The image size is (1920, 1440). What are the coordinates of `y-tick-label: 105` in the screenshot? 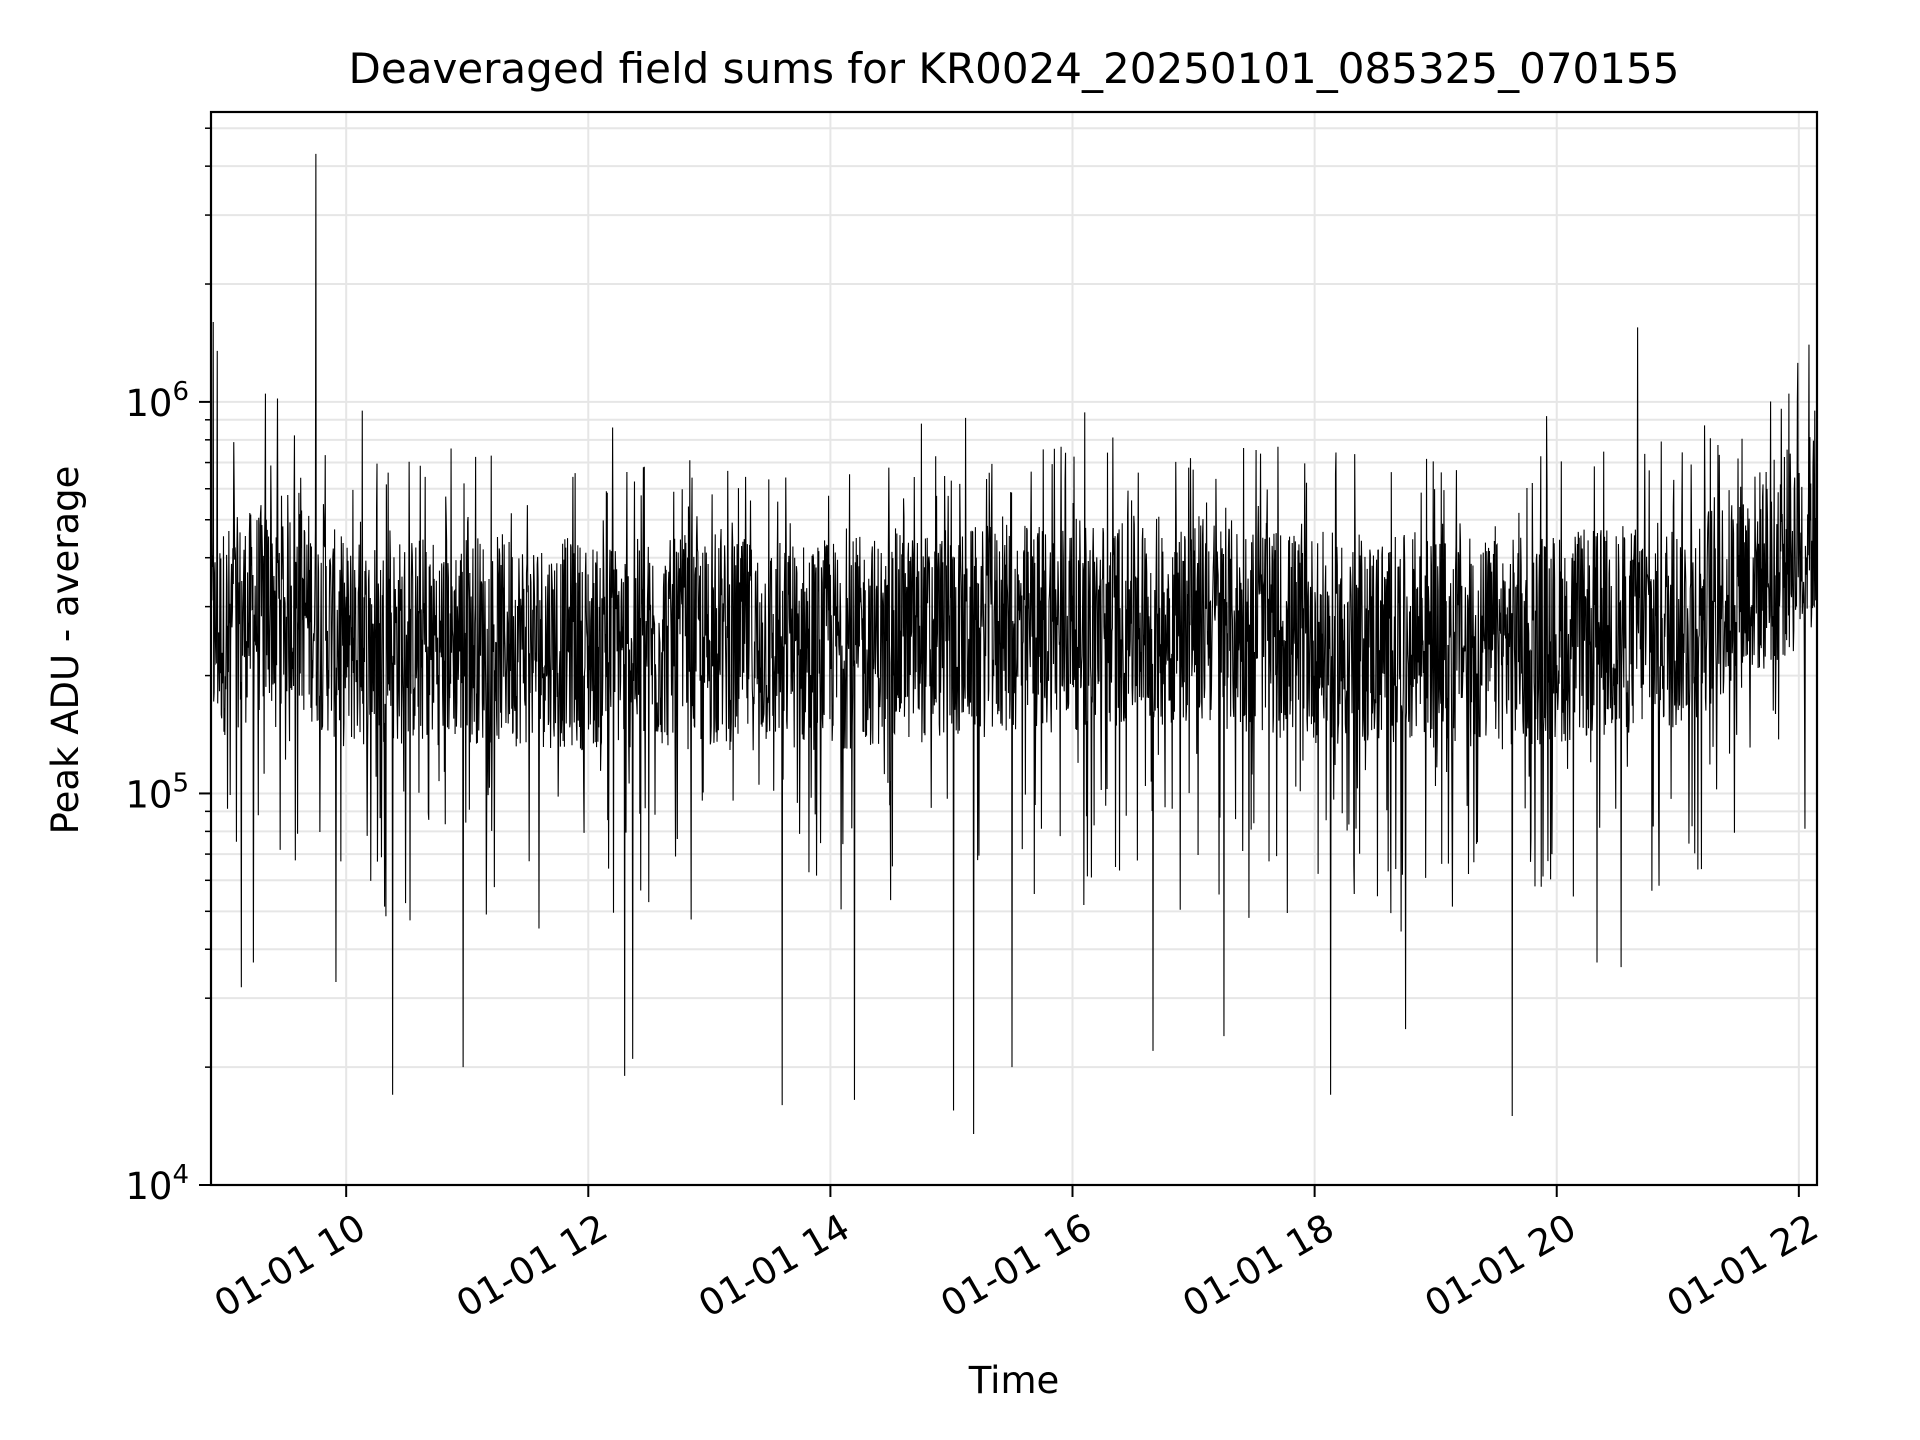 It's located at (157, 792).